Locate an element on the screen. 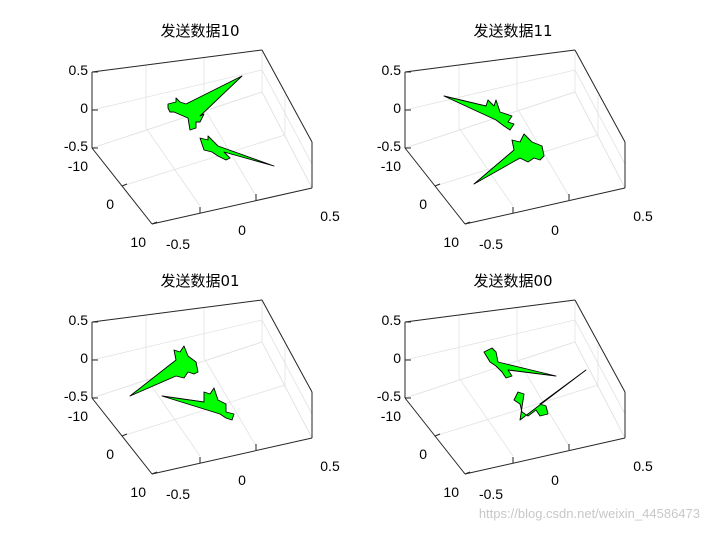 The height and width of the screenshot is (533, 710). subplot-title: 发送数据01 is located at coordinates (199, 281).